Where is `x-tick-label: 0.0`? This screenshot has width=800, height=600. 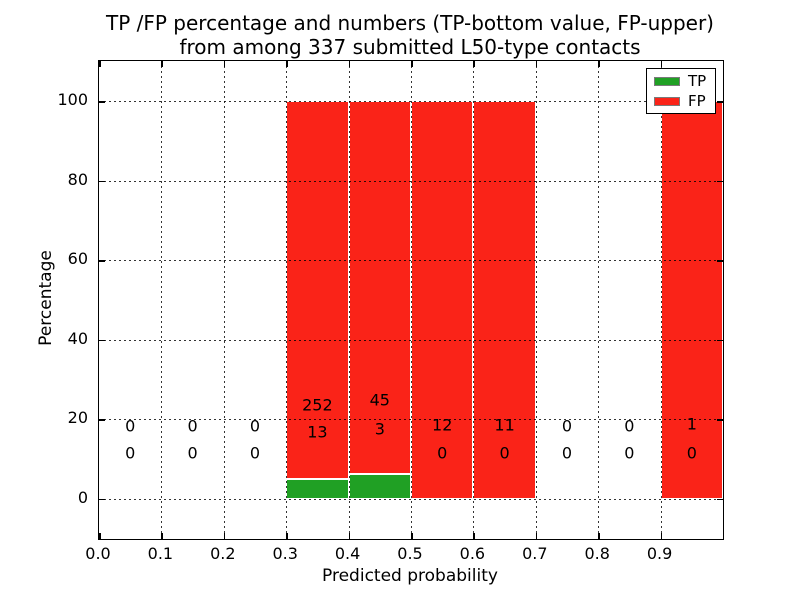 x-tick-label: 0.0 is located at coordinates (98, 553).